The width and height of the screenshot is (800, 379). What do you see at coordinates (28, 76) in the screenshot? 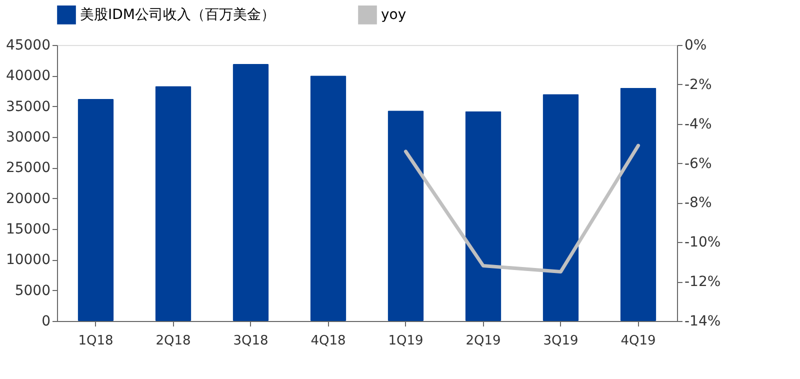
I see `y-tick-label: 40000` at bounding box center [28, 76].